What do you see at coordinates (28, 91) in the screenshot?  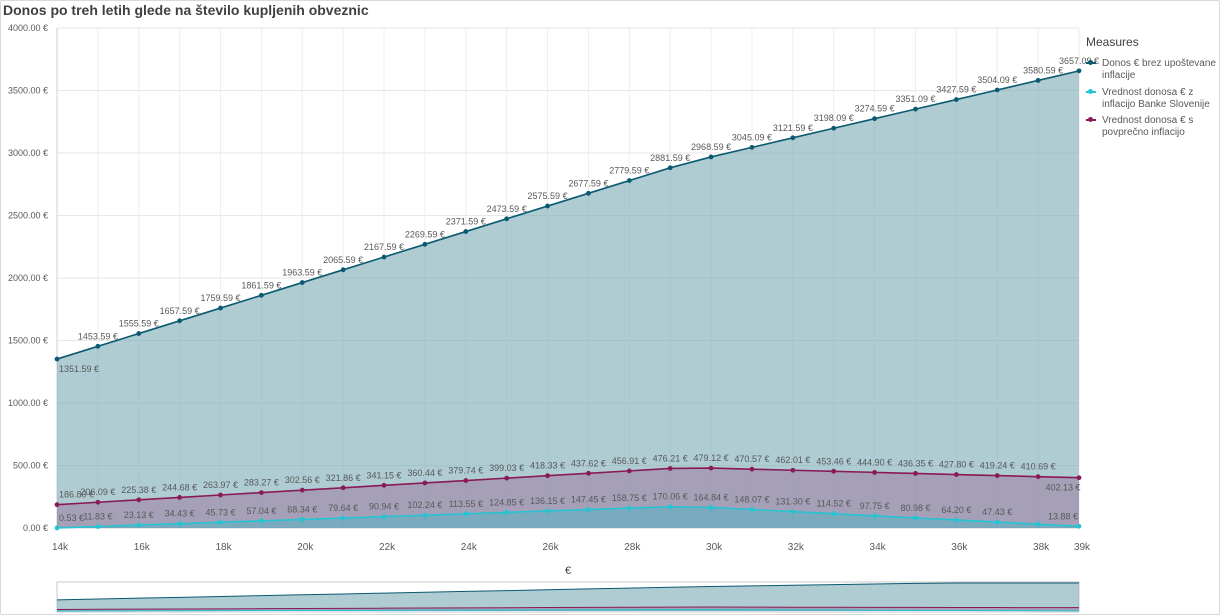 I see `y-tick-label: 3500.00 €` at bounding box center [28, 91].